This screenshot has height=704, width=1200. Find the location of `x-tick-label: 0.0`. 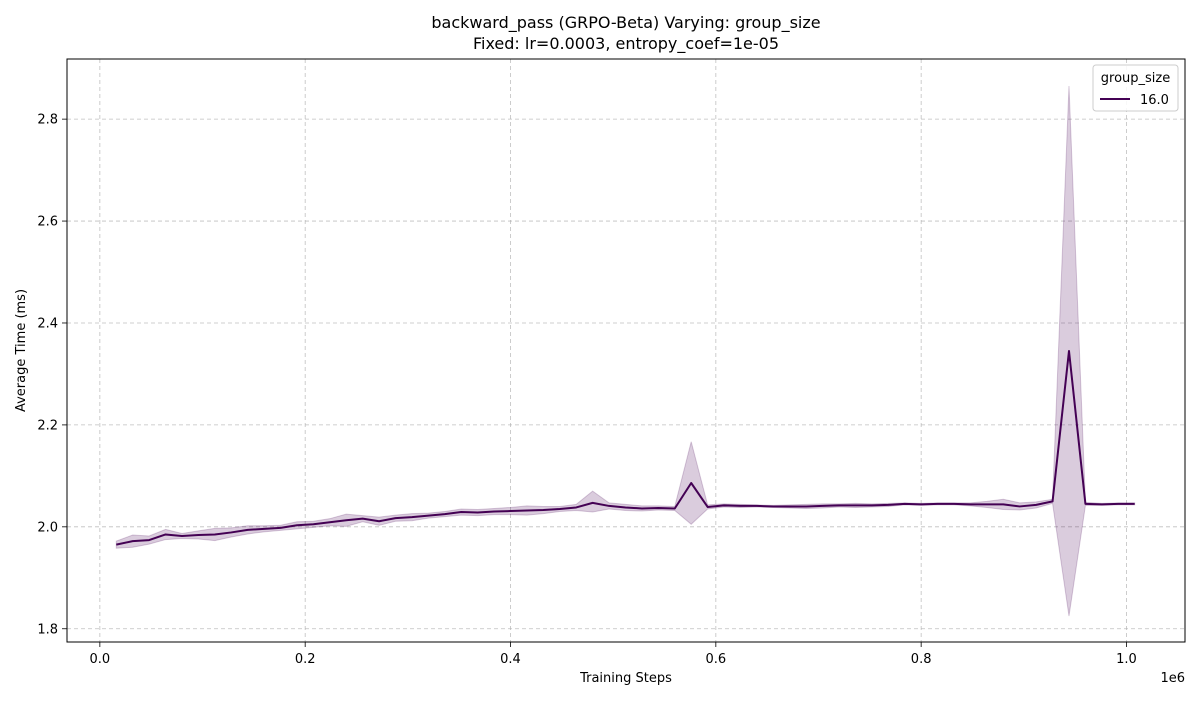

x-tick-label: 0.0 is located at coordinates (100, 659).